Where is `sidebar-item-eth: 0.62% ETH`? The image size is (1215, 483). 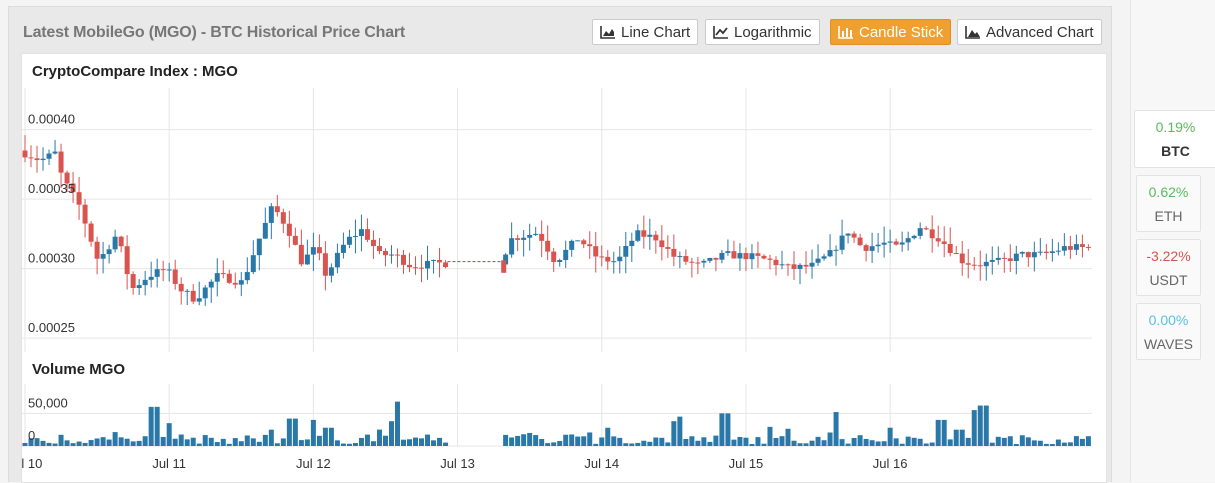 sidebar-item-eth: 0.62% ETH is located at coordinates (1168, 203).